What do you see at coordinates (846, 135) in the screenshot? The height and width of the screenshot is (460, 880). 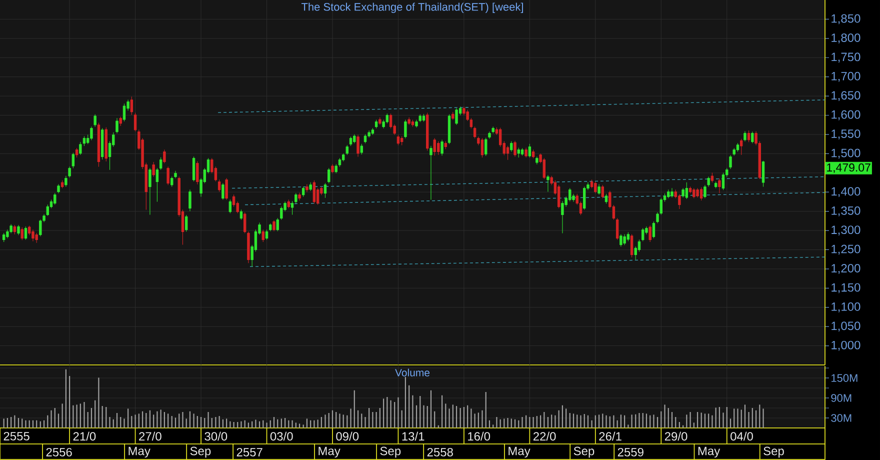 I see `y-tick-label: 1,550` at bounding box center [846, 135].